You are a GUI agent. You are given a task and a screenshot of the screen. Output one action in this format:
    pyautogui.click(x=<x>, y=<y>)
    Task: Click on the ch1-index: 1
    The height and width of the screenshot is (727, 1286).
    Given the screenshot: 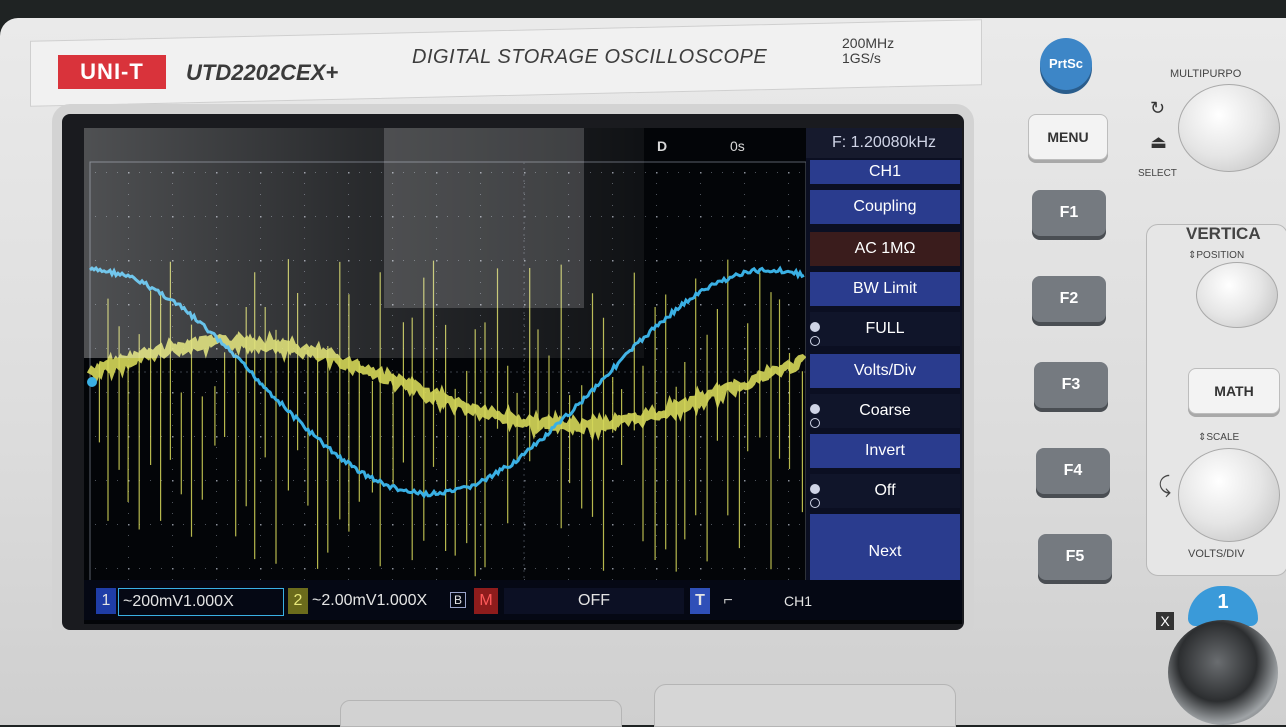 What is the action you would take?
    pyautogui.click(x=106, y=601)
    